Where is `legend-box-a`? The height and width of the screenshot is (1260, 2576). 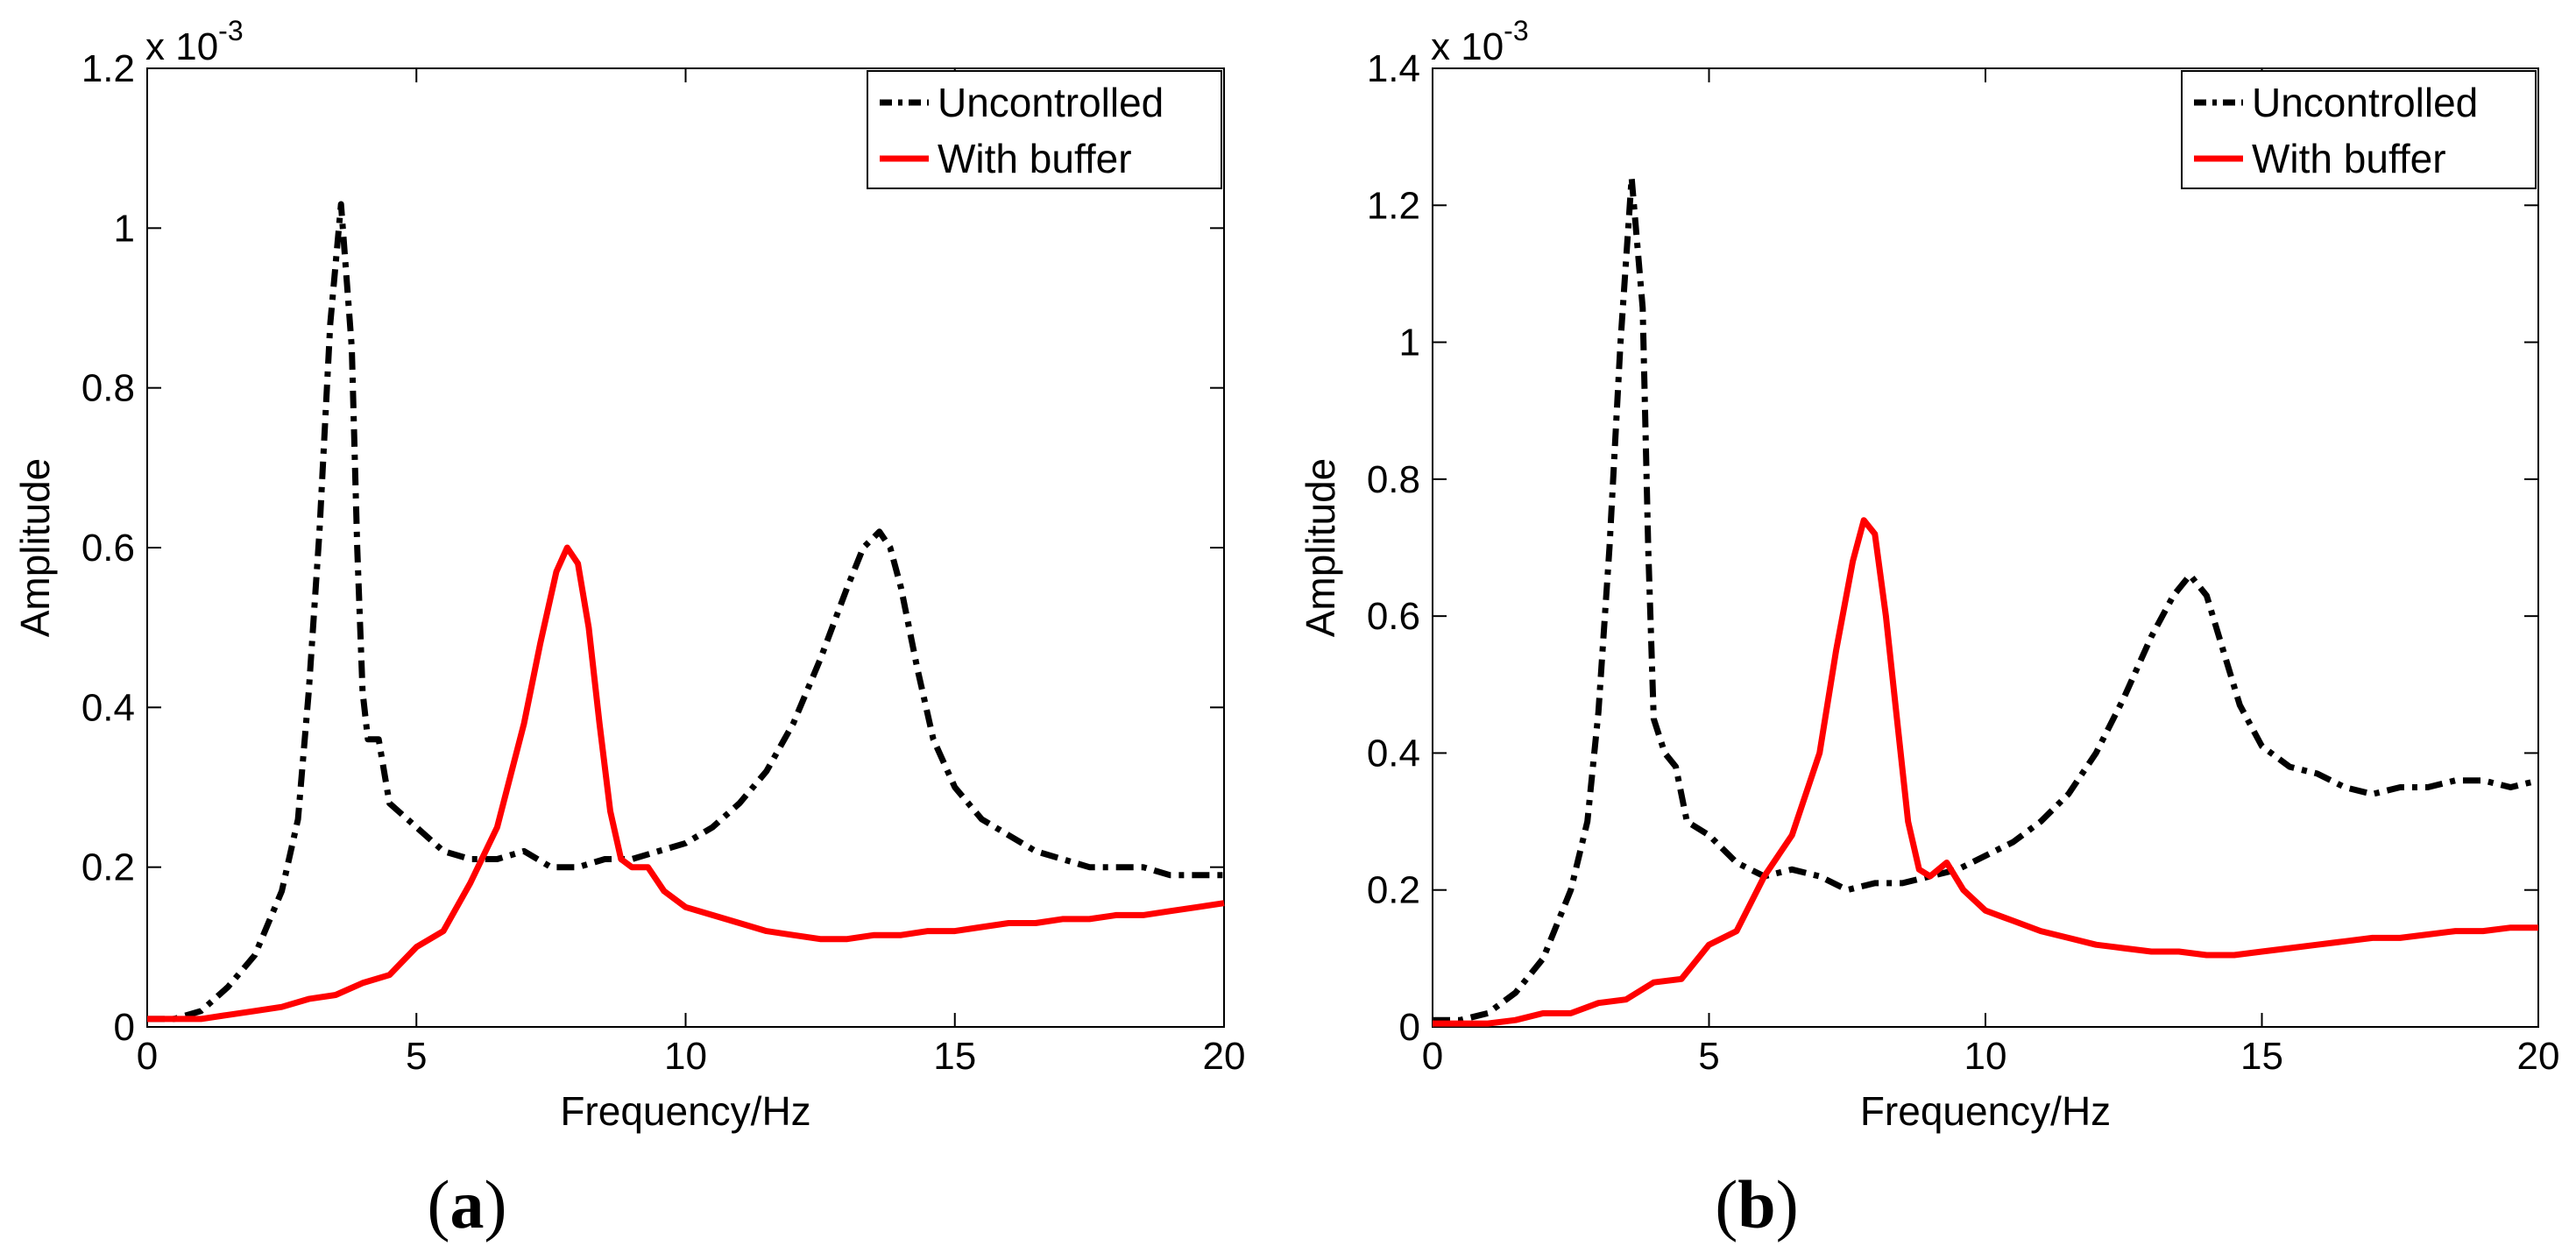
legend-box-a is located at coordinates (1044, 129).